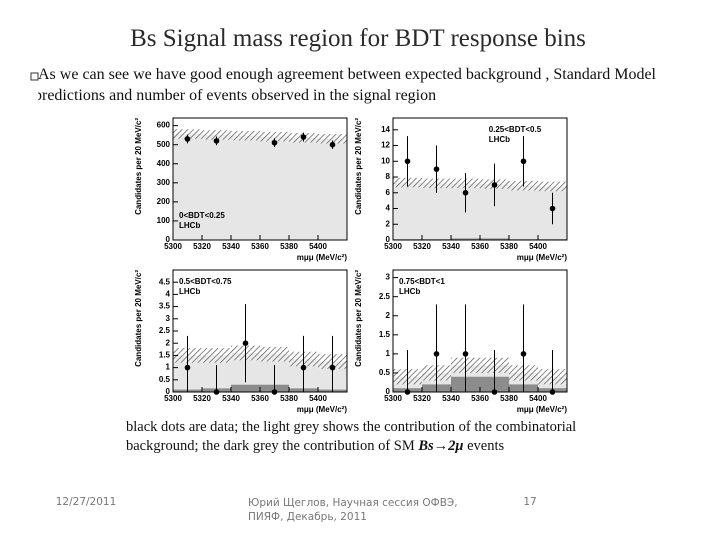 The image size is (720, 540). Describe the element at coordinates (385, 129) in the screenshot. I see `y-tick-label: 14` at that location.